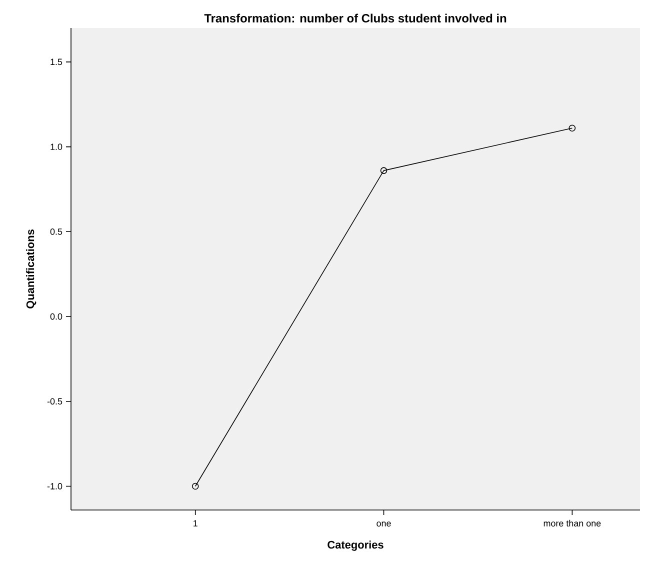  What do you see at coordinates (196, 523) in the screenshot?
I see `x-tick-label: 1` at bounding box center [196, 523].